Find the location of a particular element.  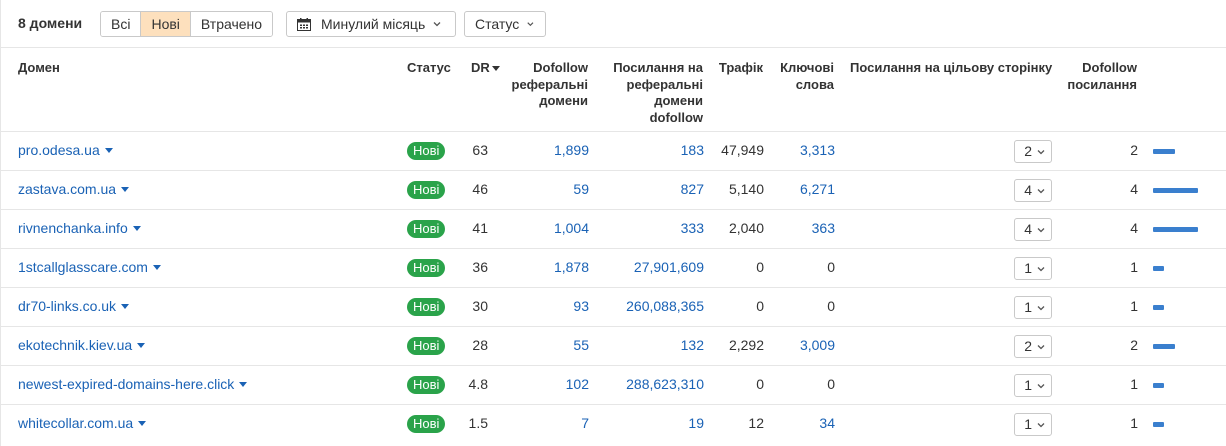

target-links-count: 4 is located at coordinates (1028, 190).